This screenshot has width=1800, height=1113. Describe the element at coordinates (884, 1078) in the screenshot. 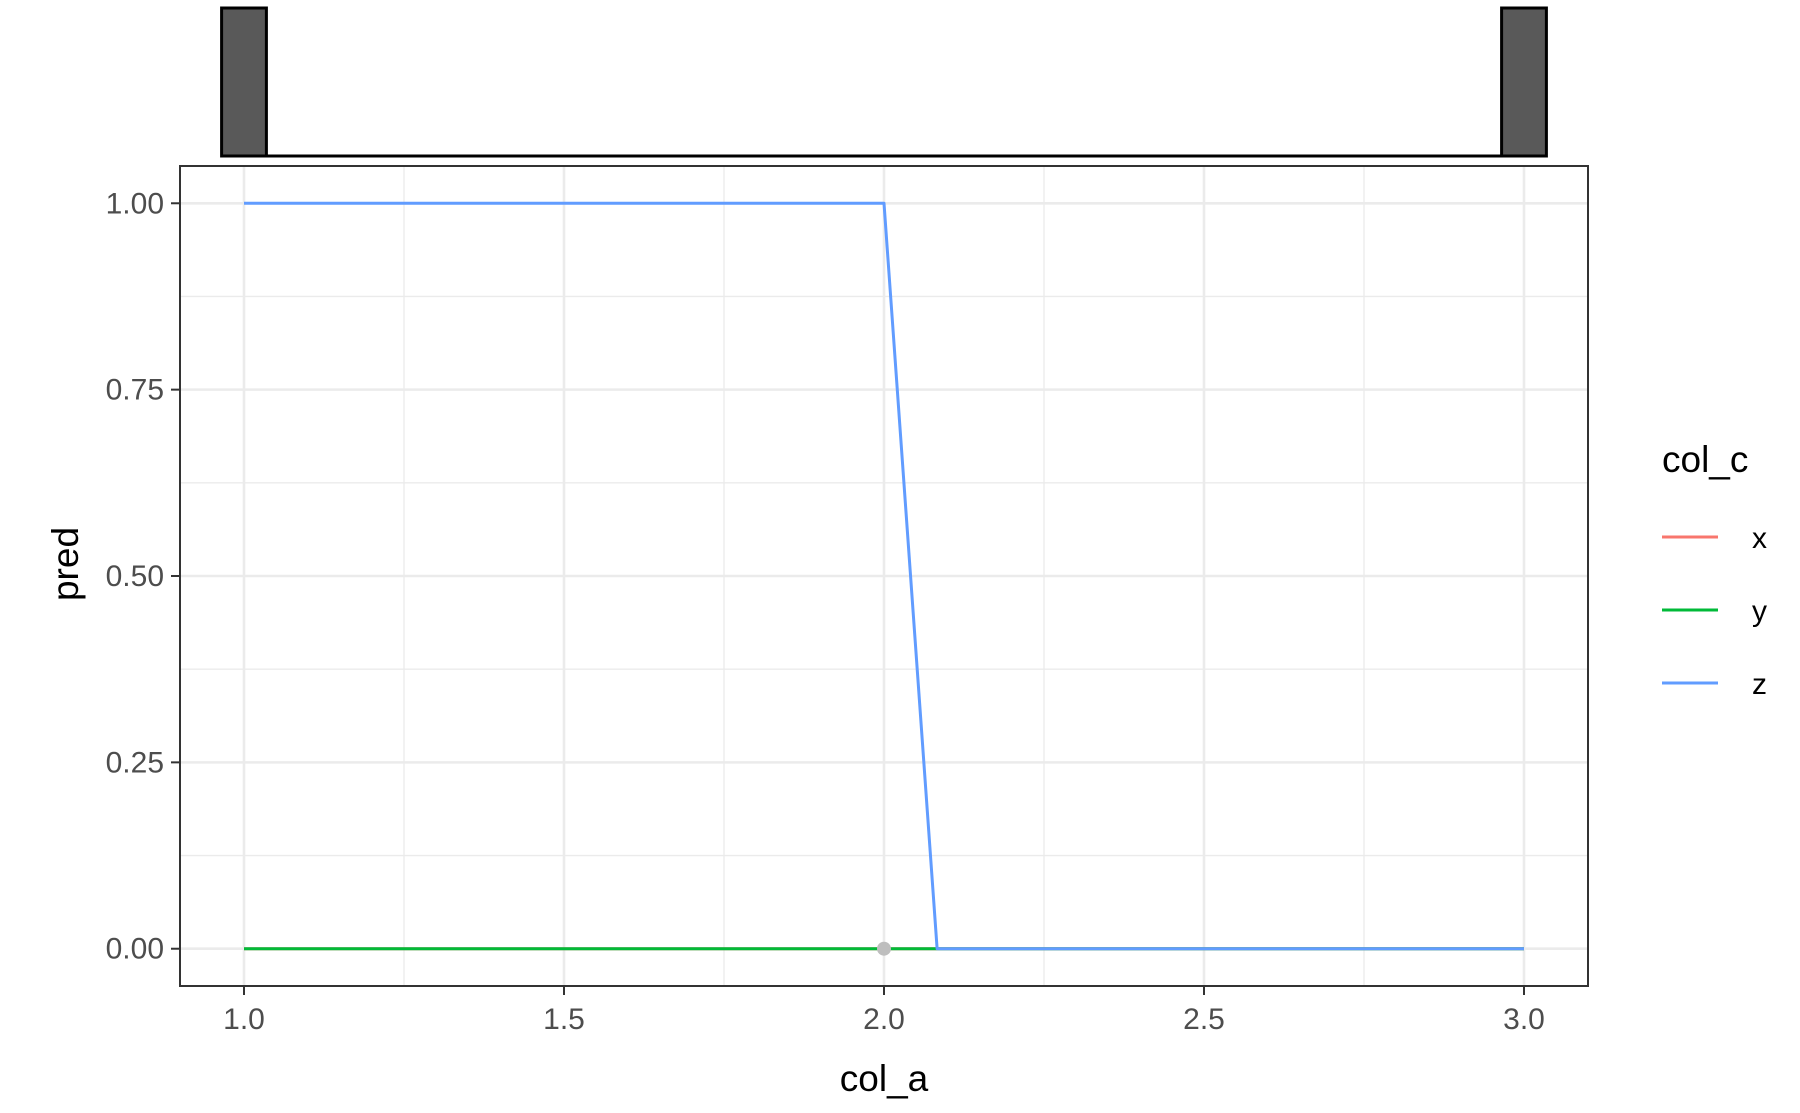

I see `x-axis-title: col_a` at that location.